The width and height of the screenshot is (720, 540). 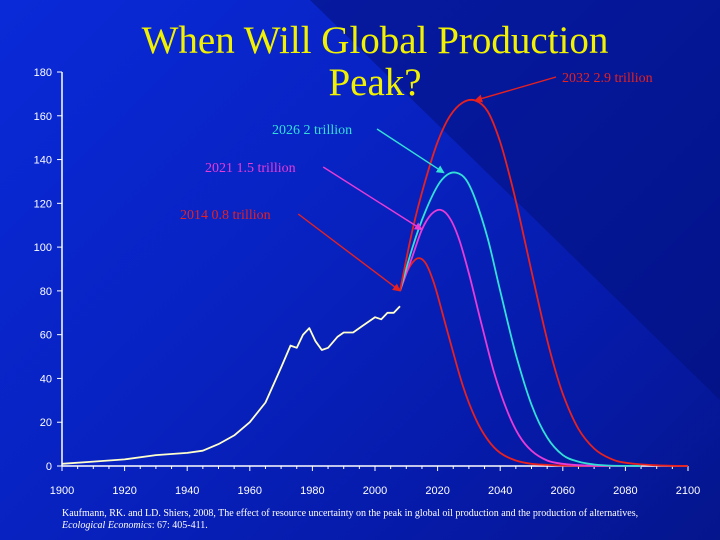 I want to click on x-tick-label: 1940, so click(x=187, y=491).